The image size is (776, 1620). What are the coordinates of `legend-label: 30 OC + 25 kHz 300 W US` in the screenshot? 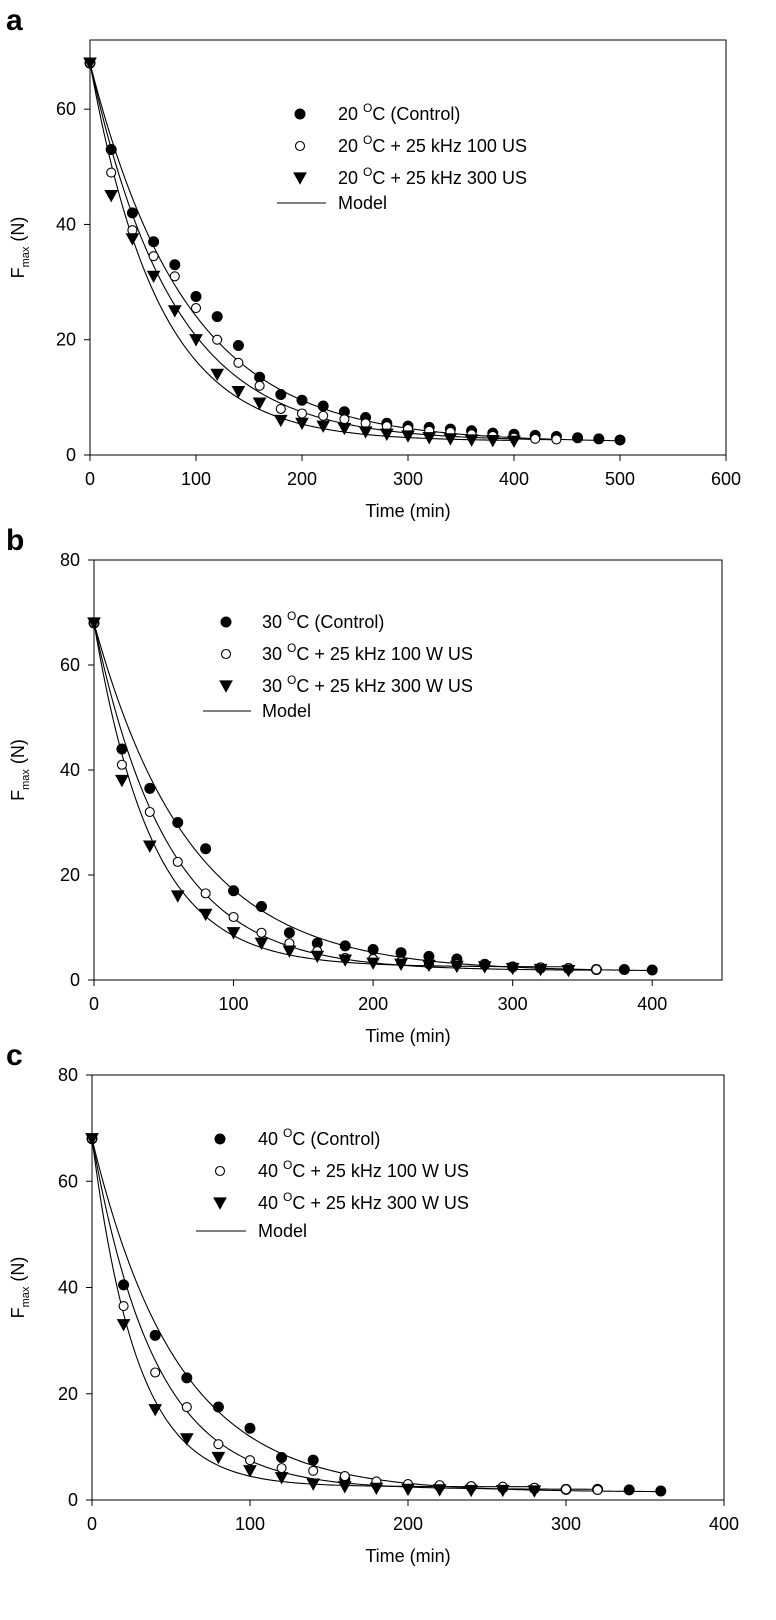 It's located at (367, 684).